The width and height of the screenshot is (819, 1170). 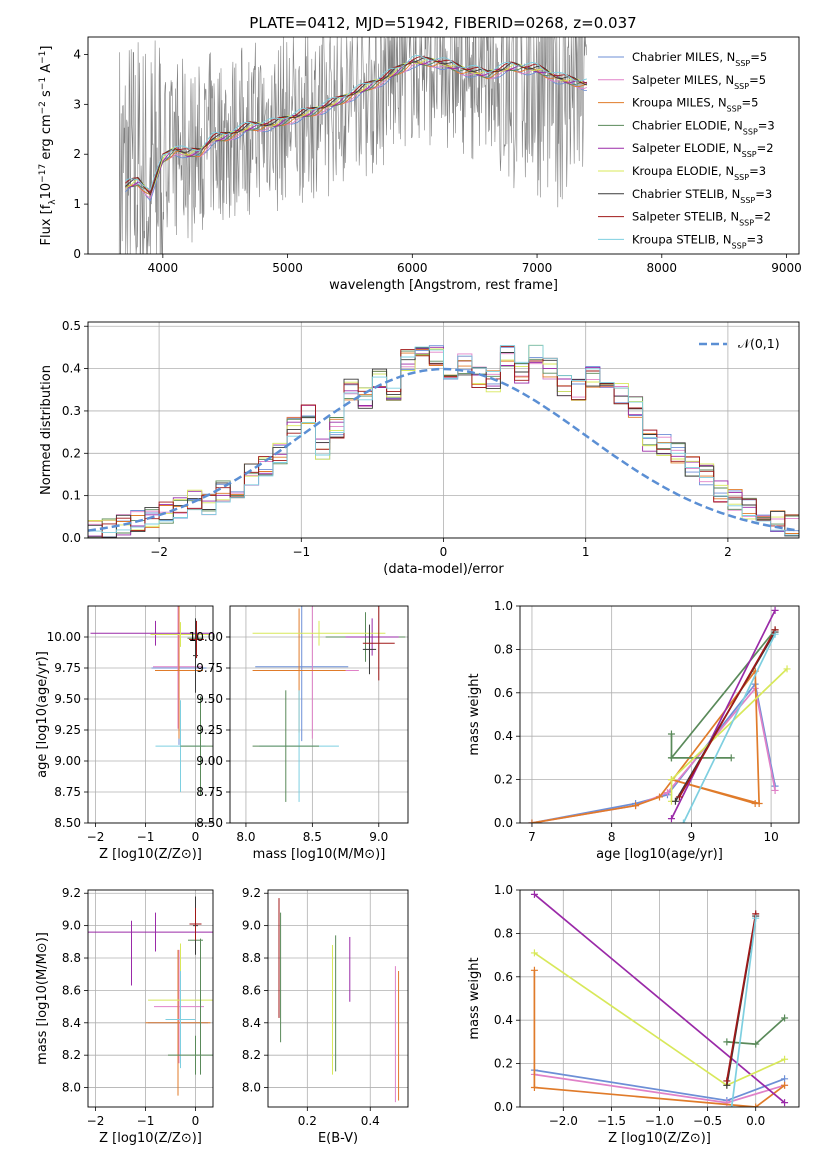 I want to click on y-tick-label: 9.75, so click(x=209, y=668).